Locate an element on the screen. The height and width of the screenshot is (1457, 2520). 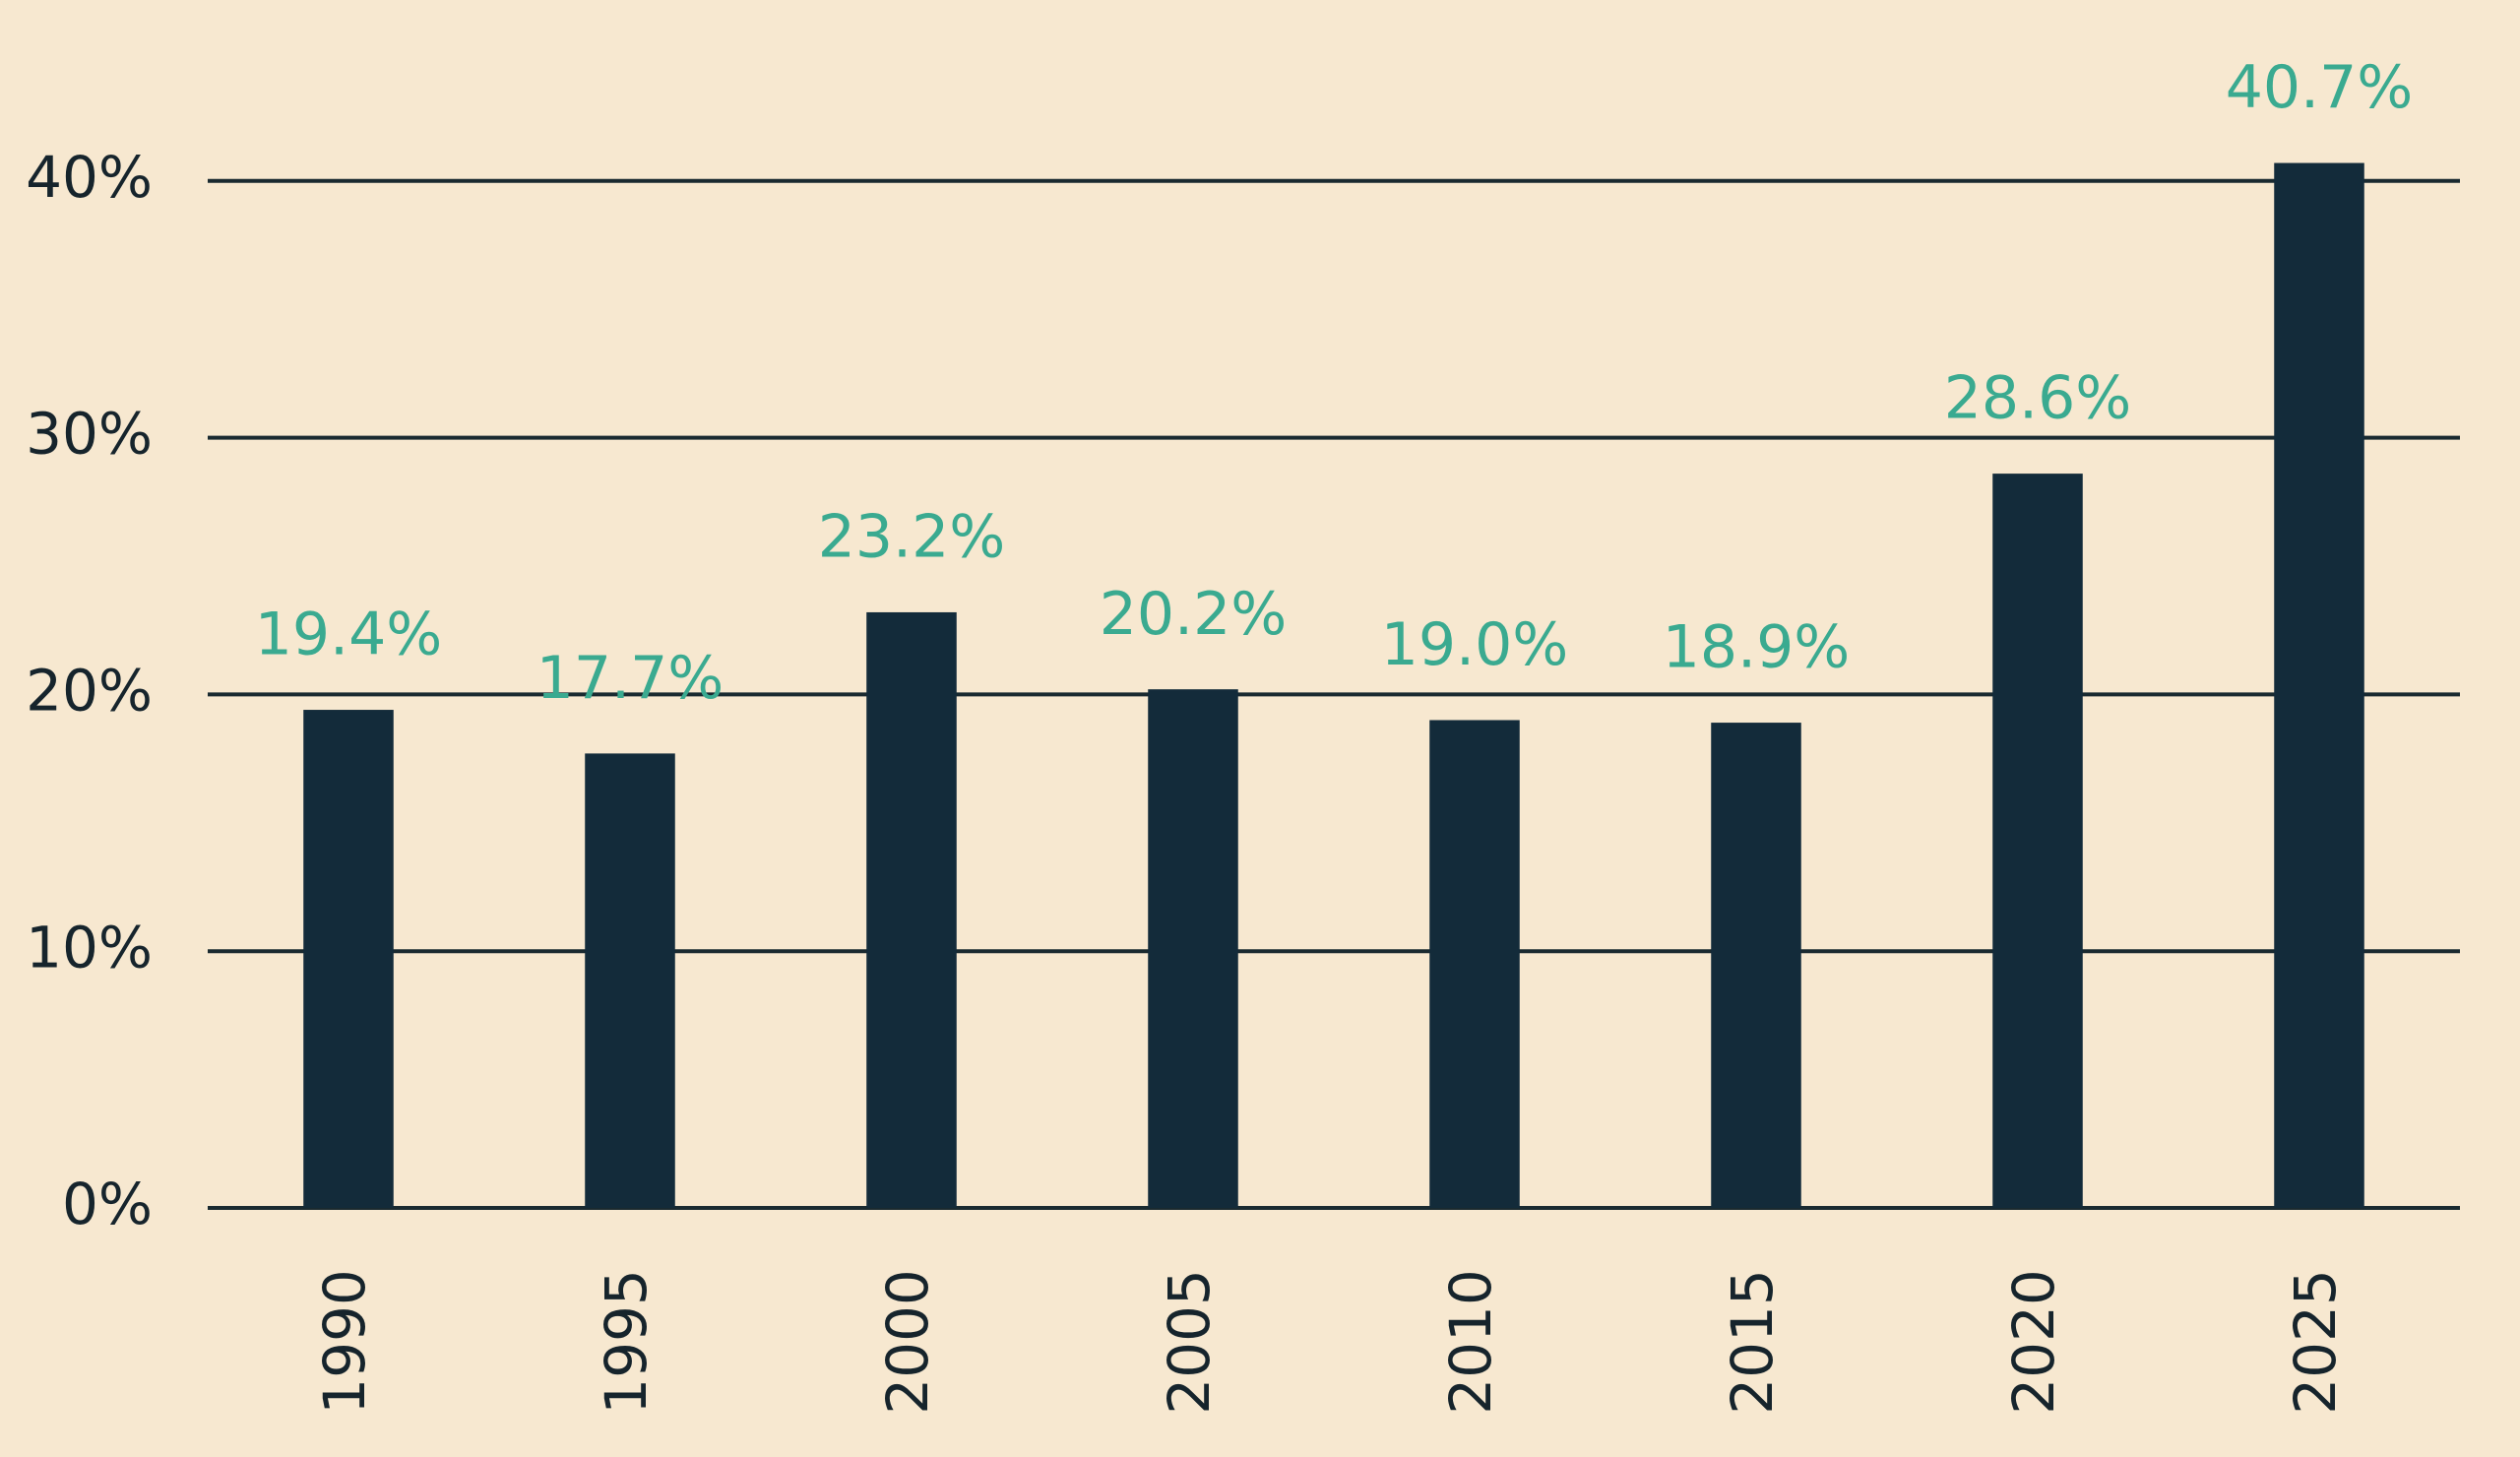
x-tick-label: 2000 is located at coordinates (907, 1342).